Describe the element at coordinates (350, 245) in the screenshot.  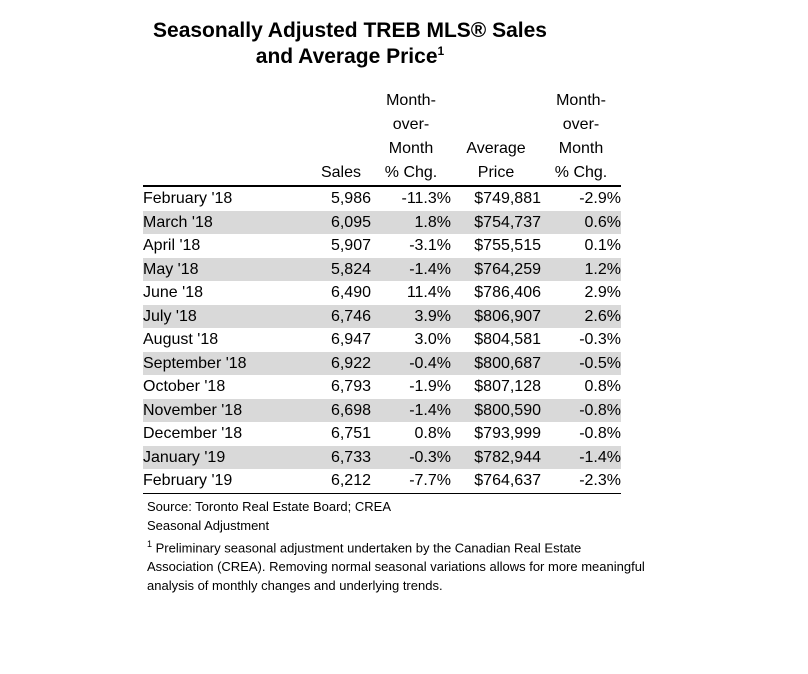
I see `sales-cell: 5,907` at that location.